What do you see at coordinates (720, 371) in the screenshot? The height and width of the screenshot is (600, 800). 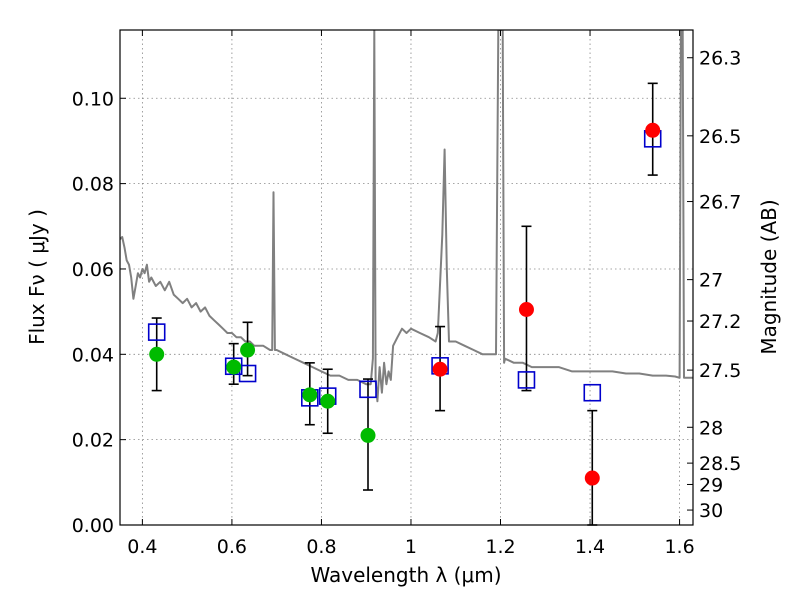 I see `y2-tick-label: 27.5` at bounding box center [720, 371].